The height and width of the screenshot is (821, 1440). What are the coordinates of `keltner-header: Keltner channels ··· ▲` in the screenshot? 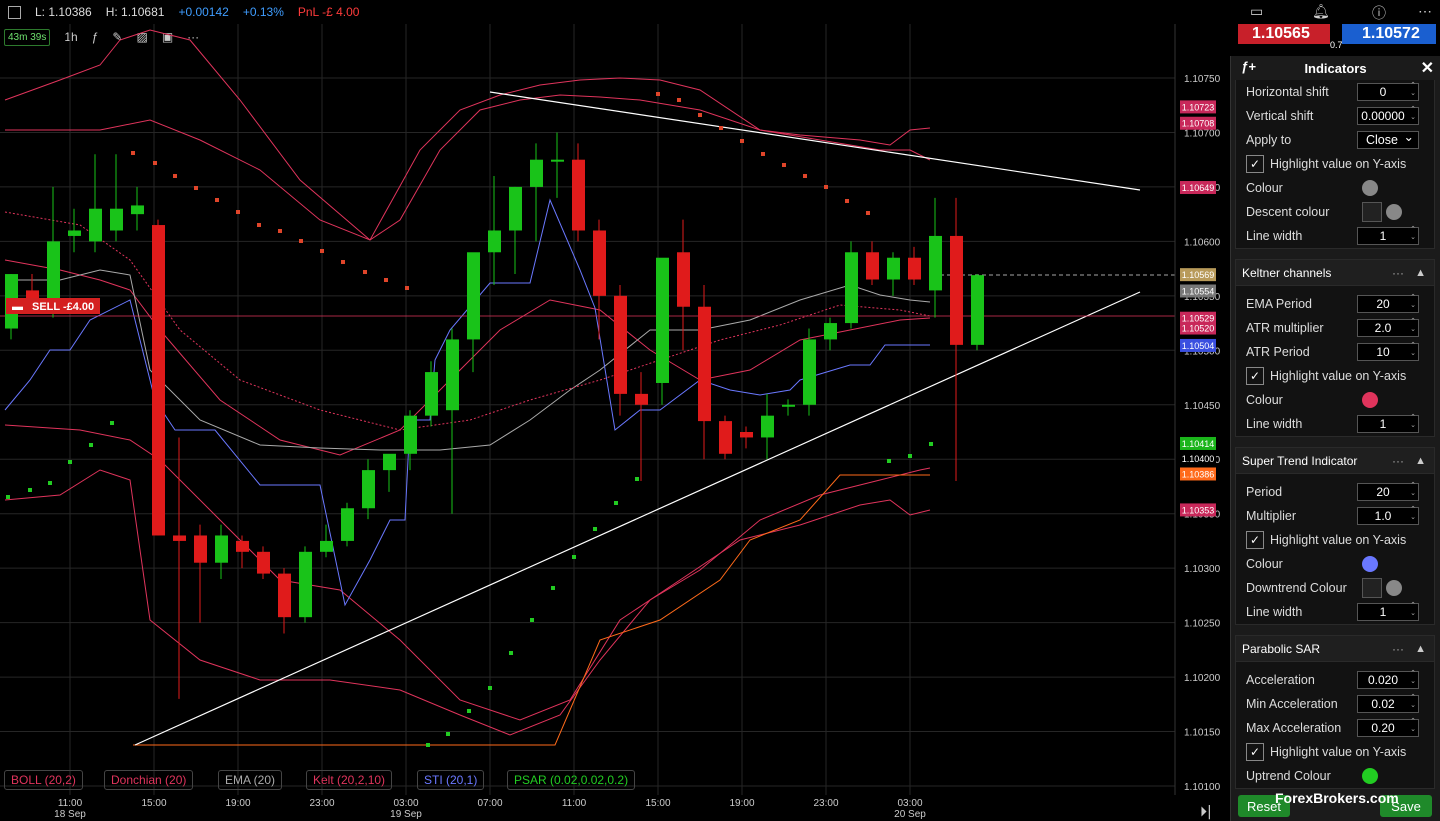 It's located at (1335, 273).